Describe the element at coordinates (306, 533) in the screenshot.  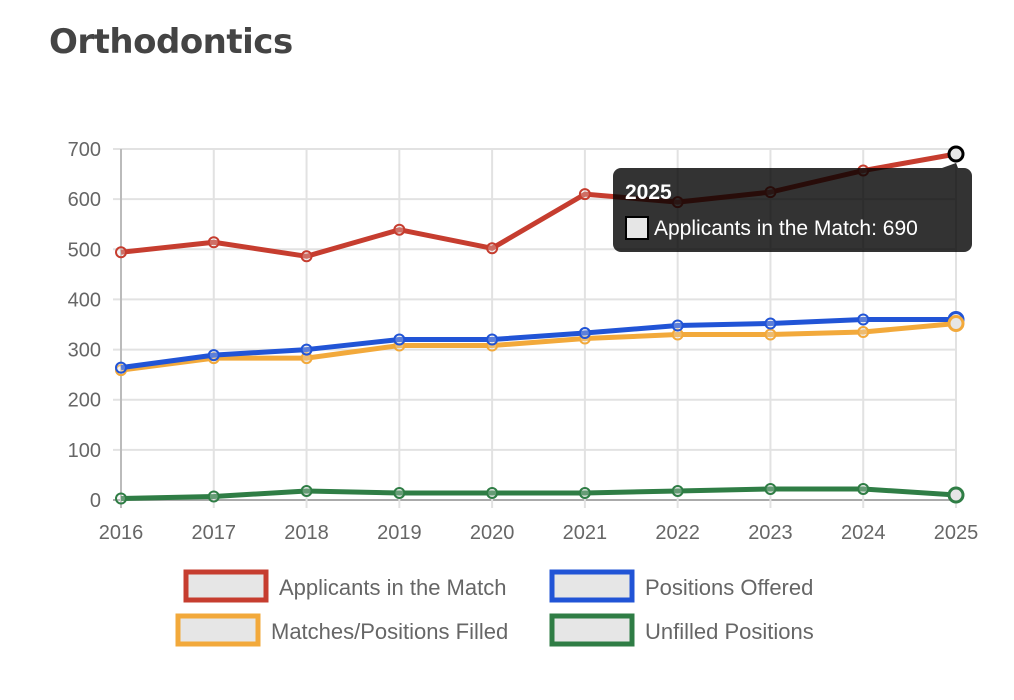
I see `x-tick-label: 2018` at that location.